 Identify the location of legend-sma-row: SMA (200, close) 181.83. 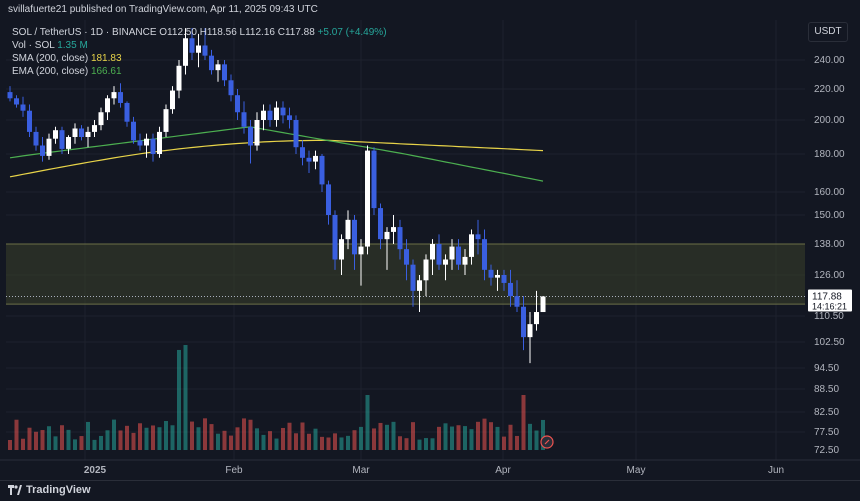
(199, 58).